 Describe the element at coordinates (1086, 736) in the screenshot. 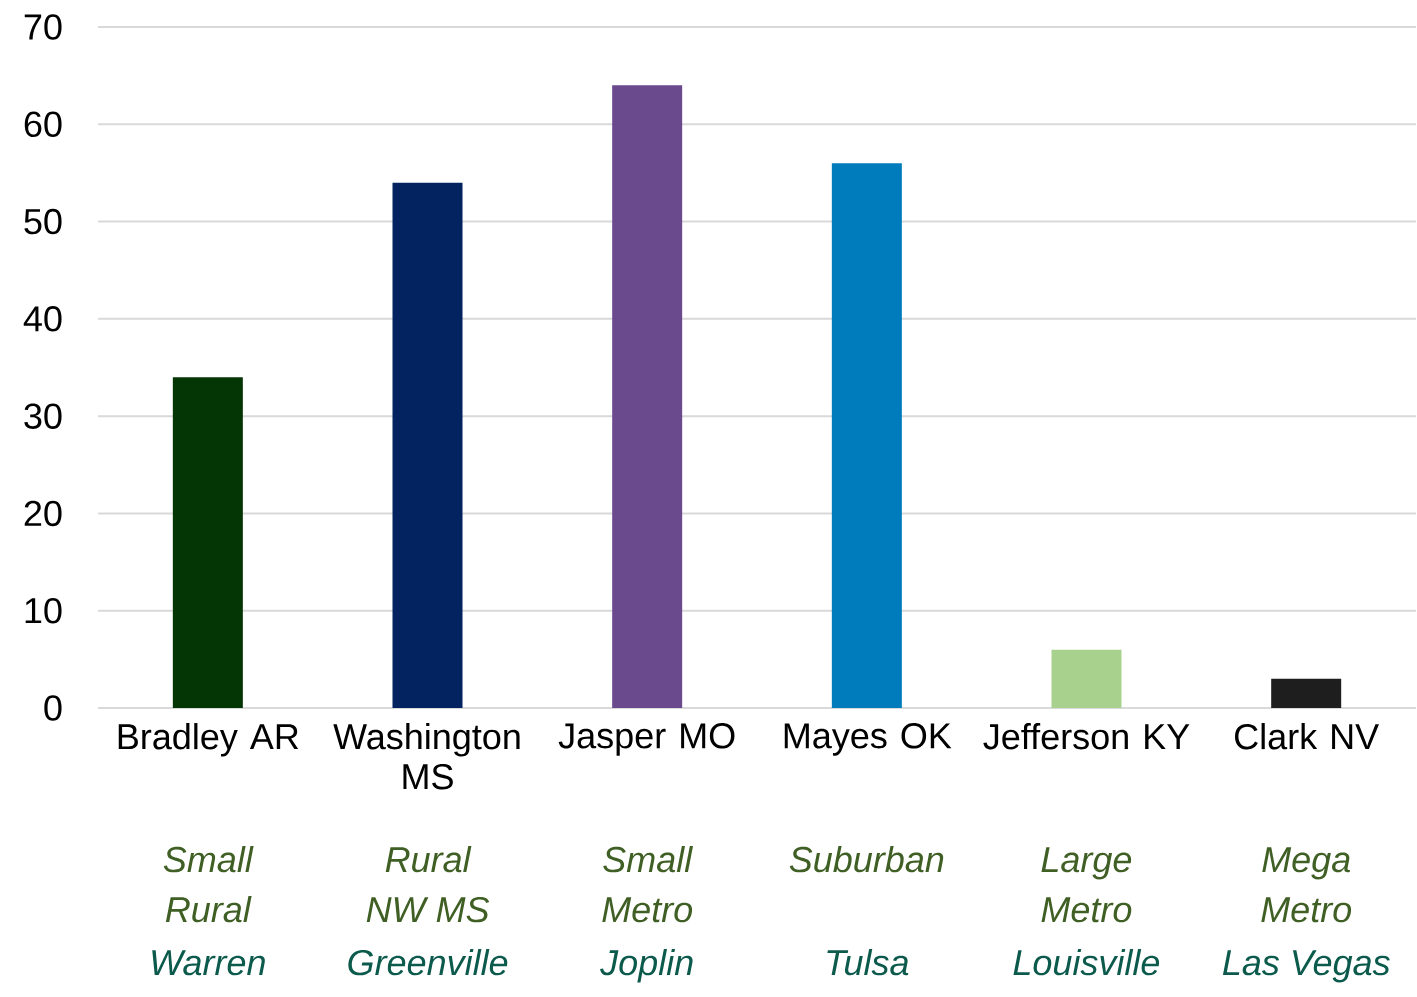

I see `x-tick-label: Jefferson KY` at that location.